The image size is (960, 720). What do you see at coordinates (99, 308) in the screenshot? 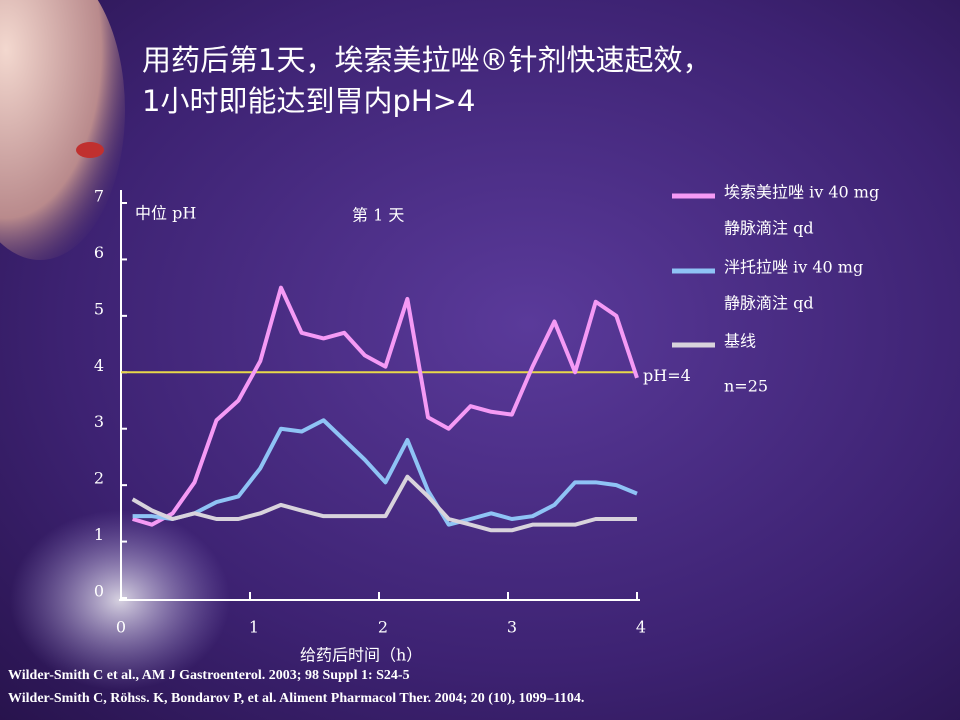
I see `y-tick-label: 5` at bounding box center [99, 308].